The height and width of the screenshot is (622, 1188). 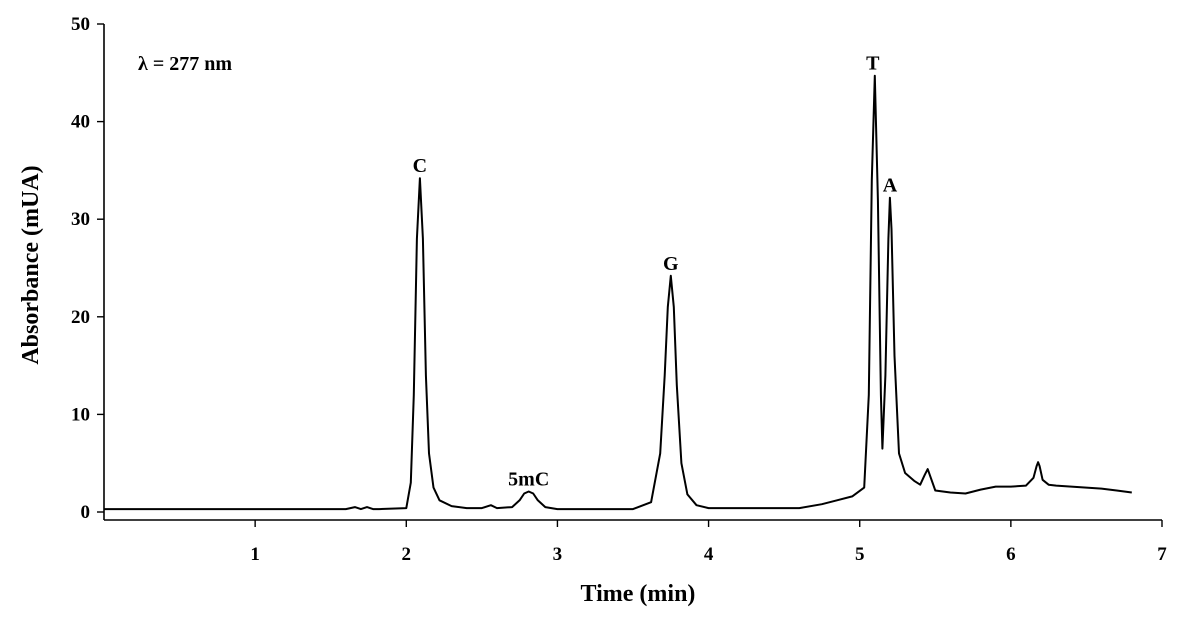 I want to click on x-tick-label: 6, so click(x=1011, y=554).